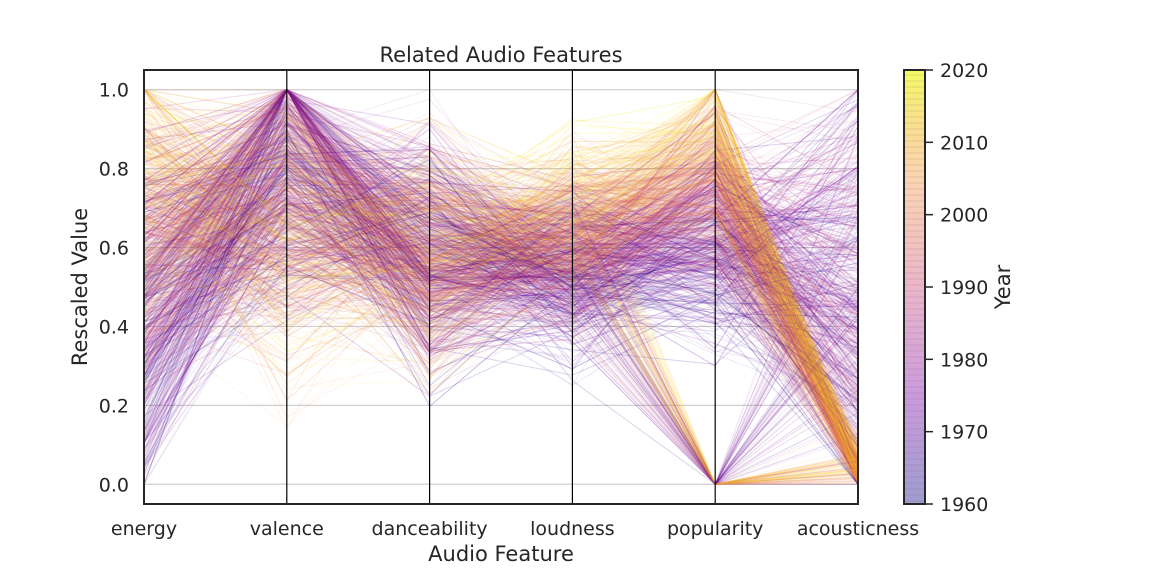 The image size is (1152, 576). What do you see at coordinates (80, 287) in the screenshot?
I see `y-axis-label: Rescaled Value` at bounding box center [80, 287].